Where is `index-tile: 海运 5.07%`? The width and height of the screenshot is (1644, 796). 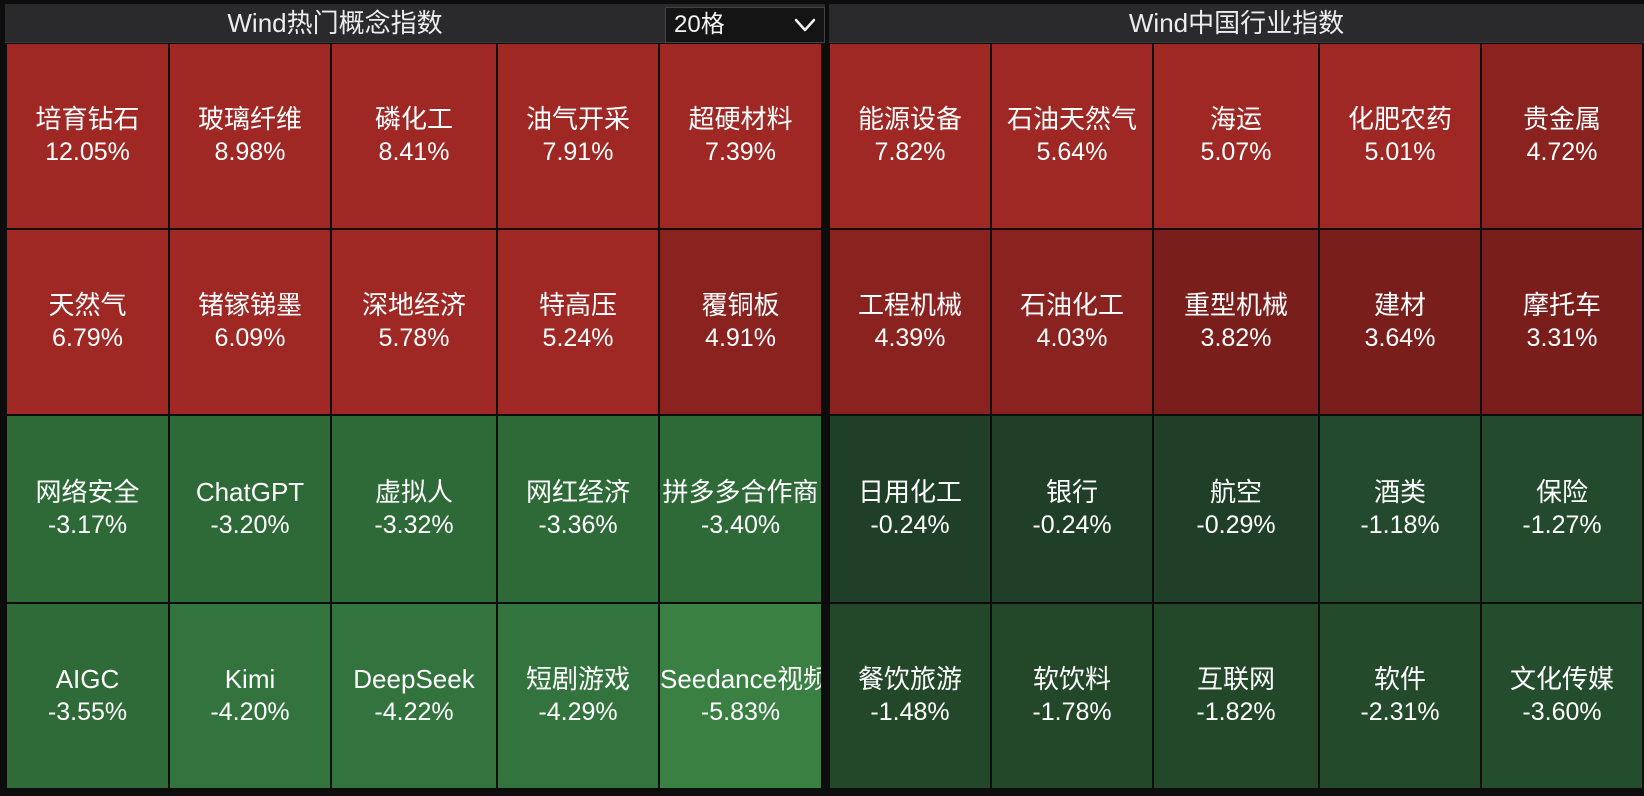 index-tile: 海运 5.07% is located at coordinates (1237, 137).